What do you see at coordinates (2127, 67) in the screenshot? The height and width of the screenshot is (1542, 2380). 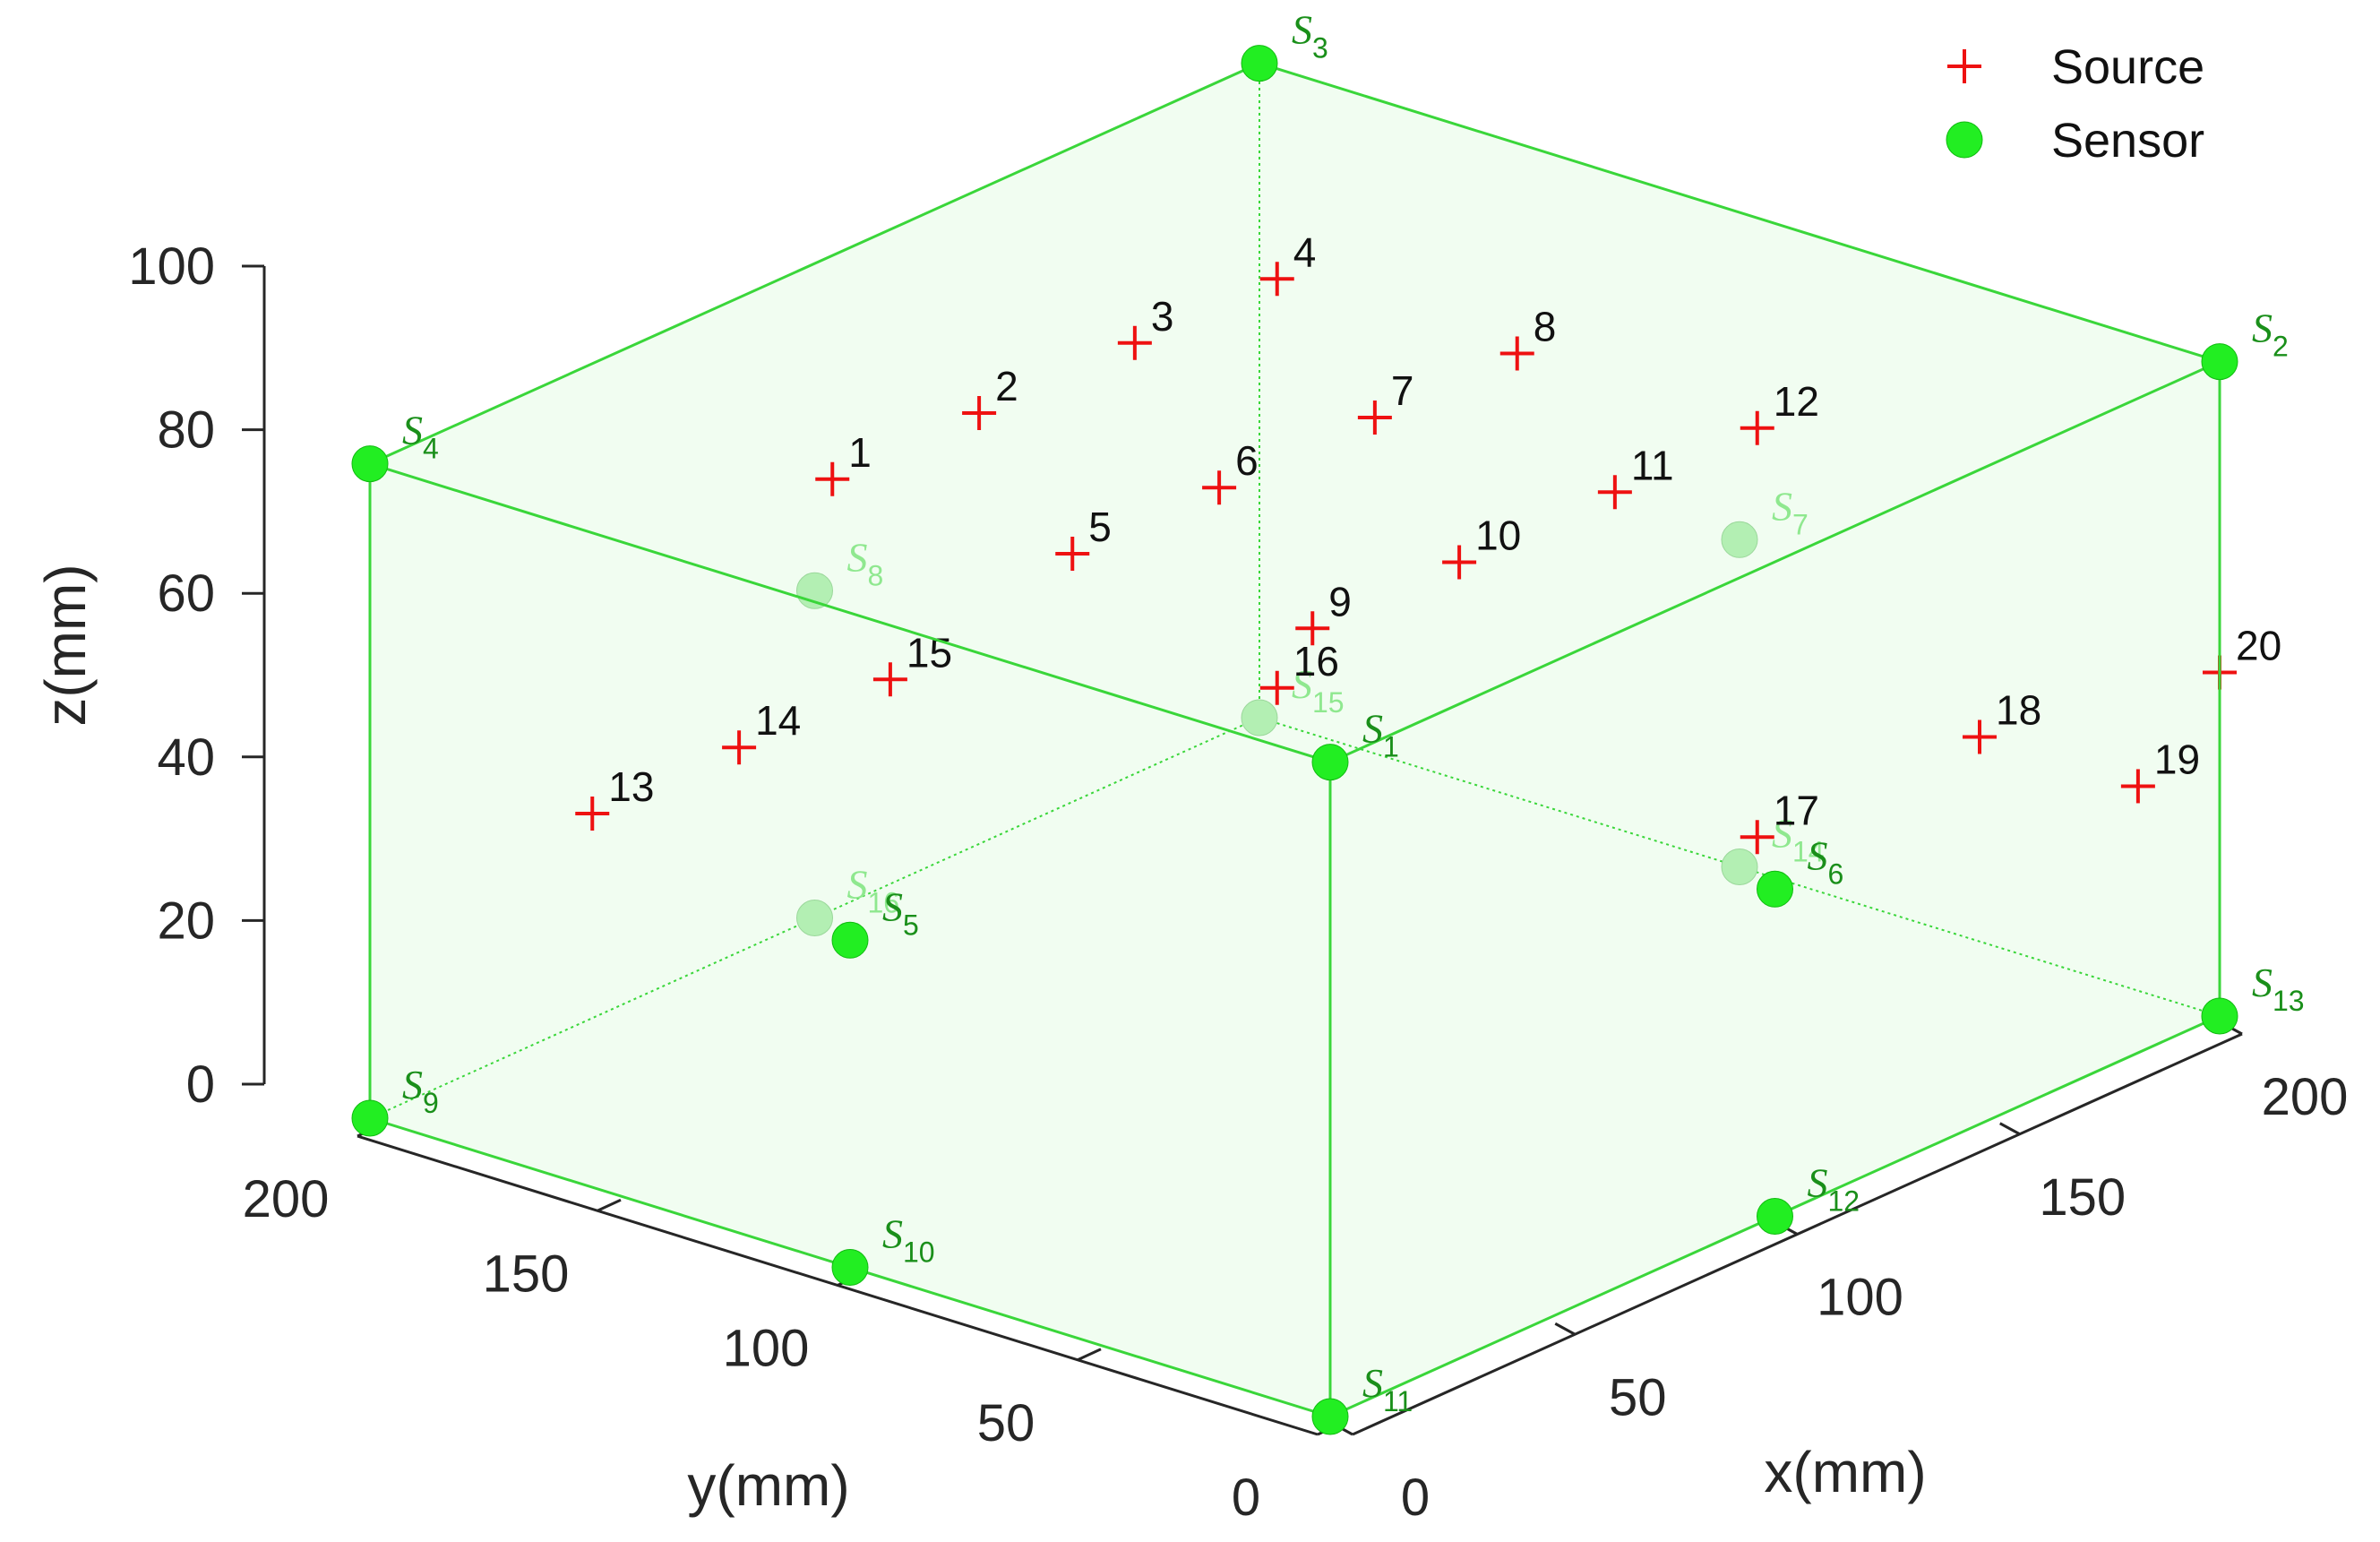 I see `legend-source-label: Source` at bounding box center [2127, 67].